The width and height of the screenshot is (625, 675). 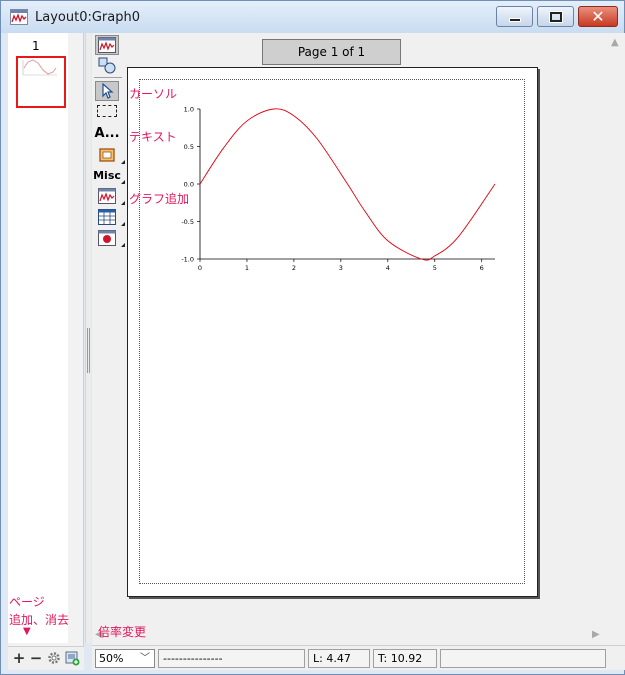 I want to click on remove-page-button: −, so click(x=36, y=658).